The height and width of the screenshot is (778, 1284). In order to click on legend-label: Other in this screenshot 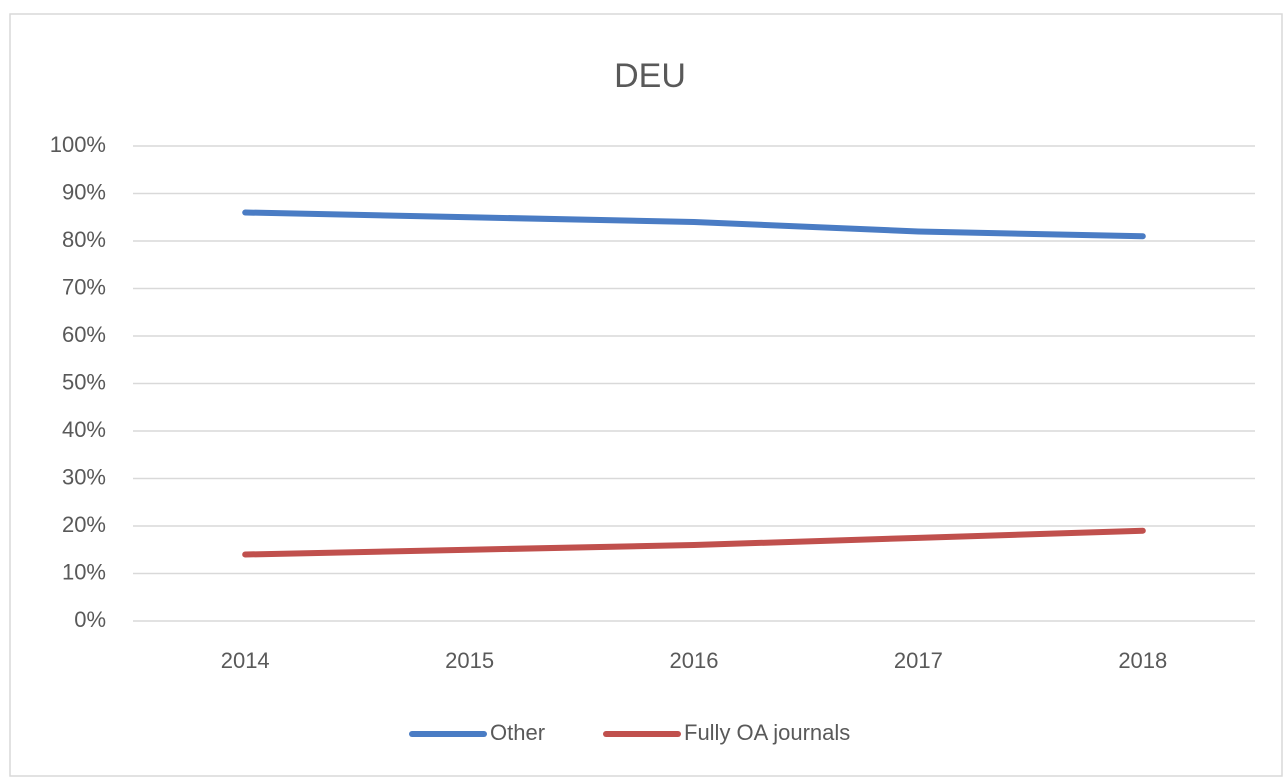, I will do `click(517, 732)`.